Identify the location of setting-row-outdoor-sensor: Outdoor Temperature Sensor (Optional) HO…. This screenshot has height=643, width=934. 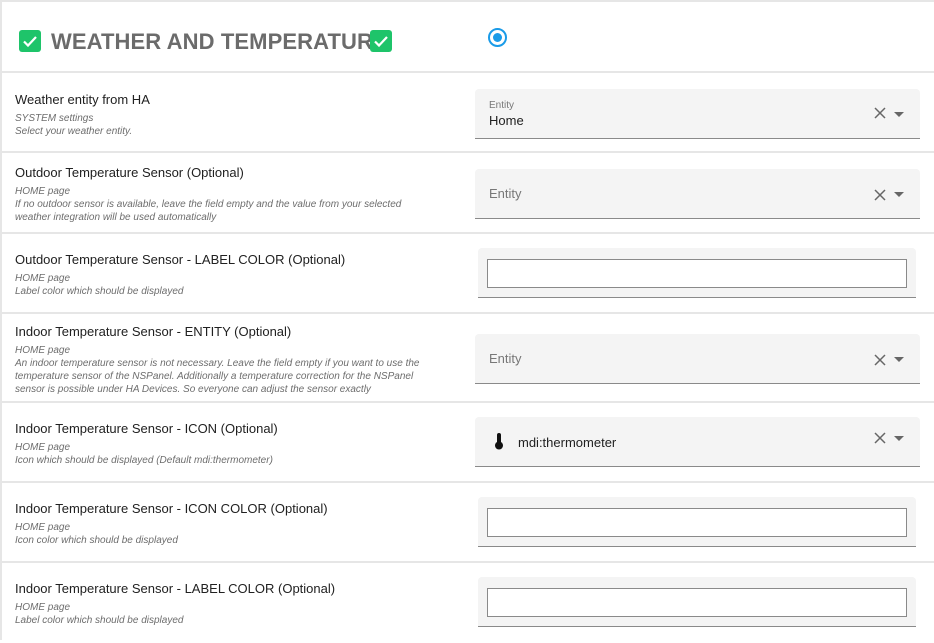
(468, 193).